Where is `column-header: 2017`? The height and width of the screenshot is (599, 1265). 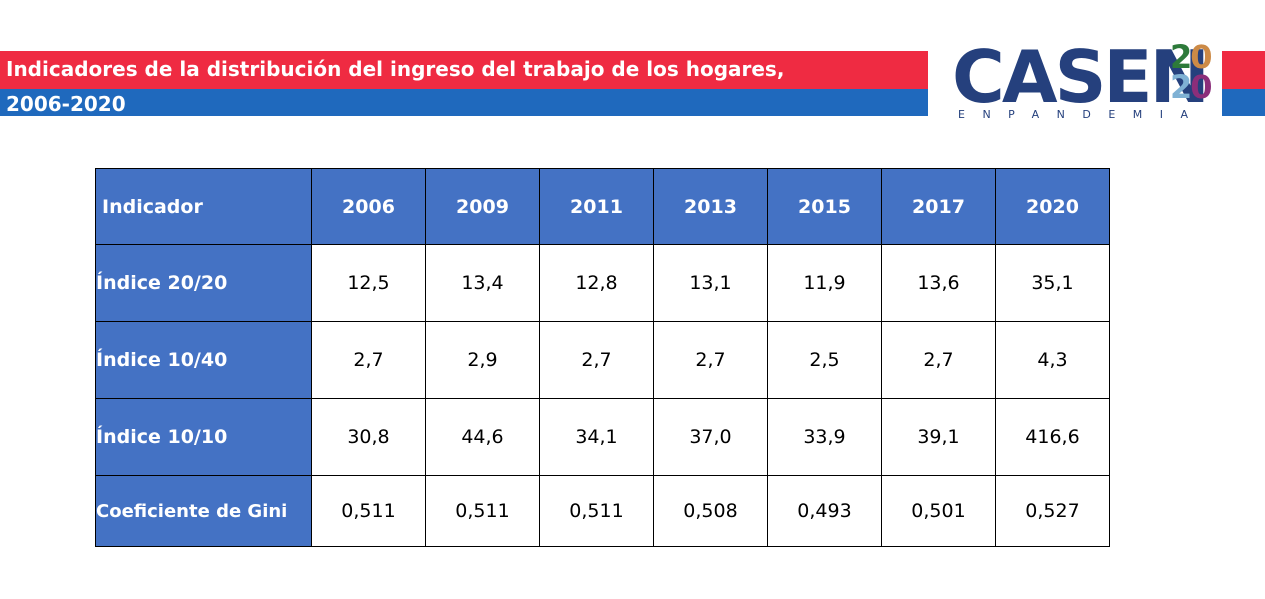 column-header: 2017 is located at coordinates (938, 206).